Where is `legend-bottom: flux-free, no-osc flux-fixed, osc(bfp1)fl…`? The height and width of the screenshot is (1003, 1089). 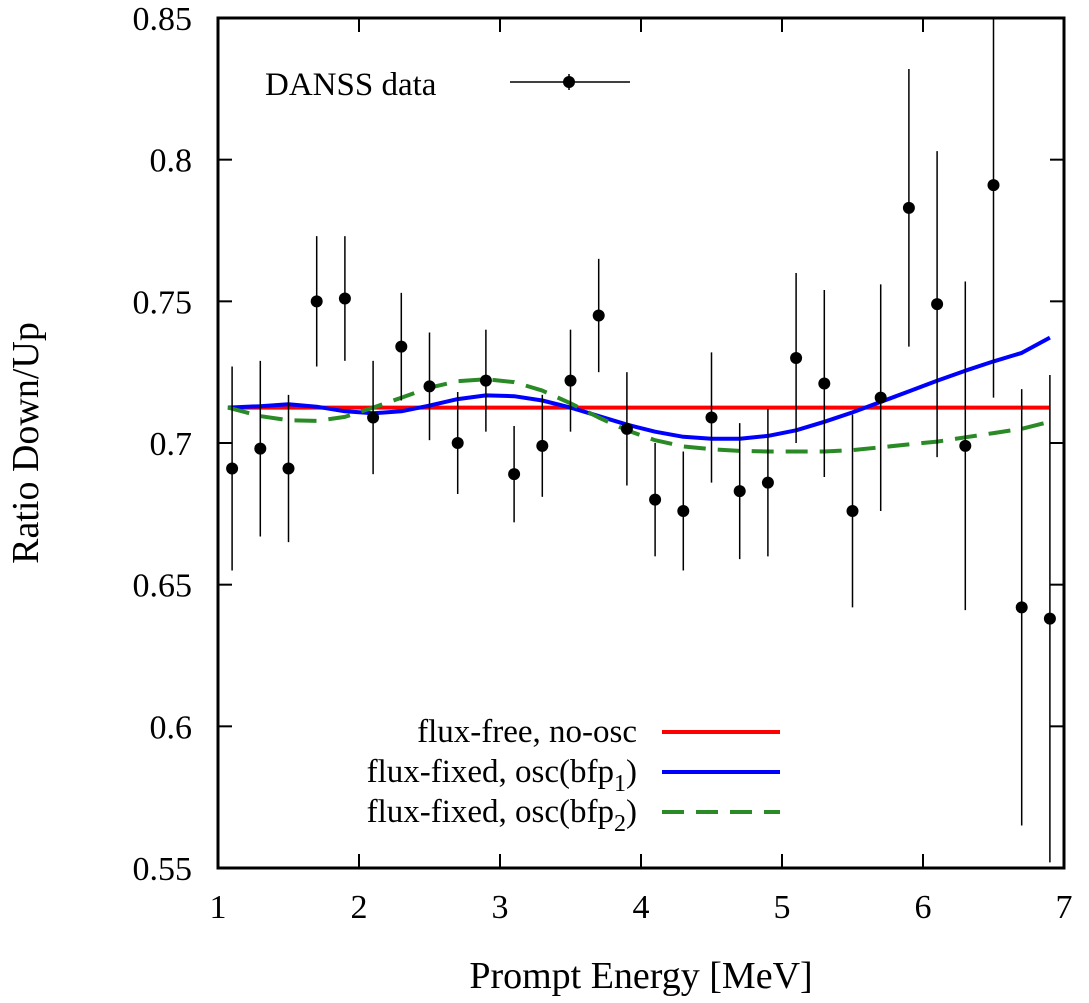 legend-bottom: flux-free, no-osc flux-fixed, osc(bfp1)fl… is located at coordinates (573, 775).